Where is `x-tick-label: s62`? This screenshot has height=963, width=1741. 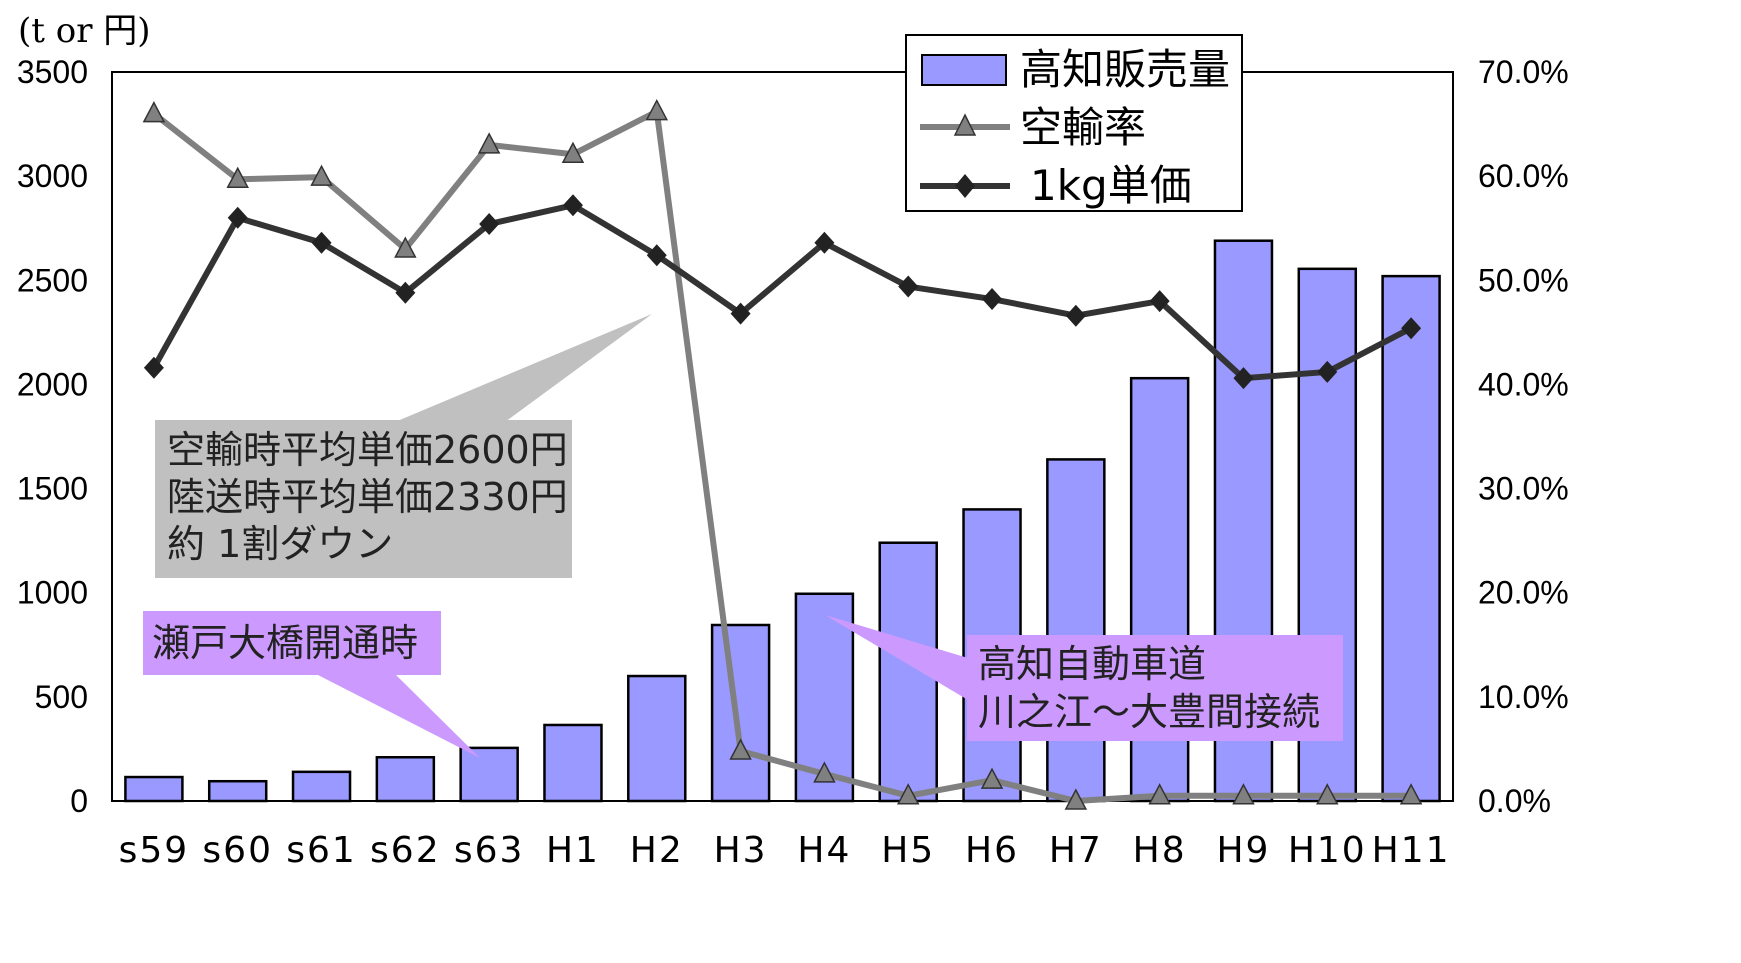
x-tick-label: s62 is located at coordinates (405, 850).